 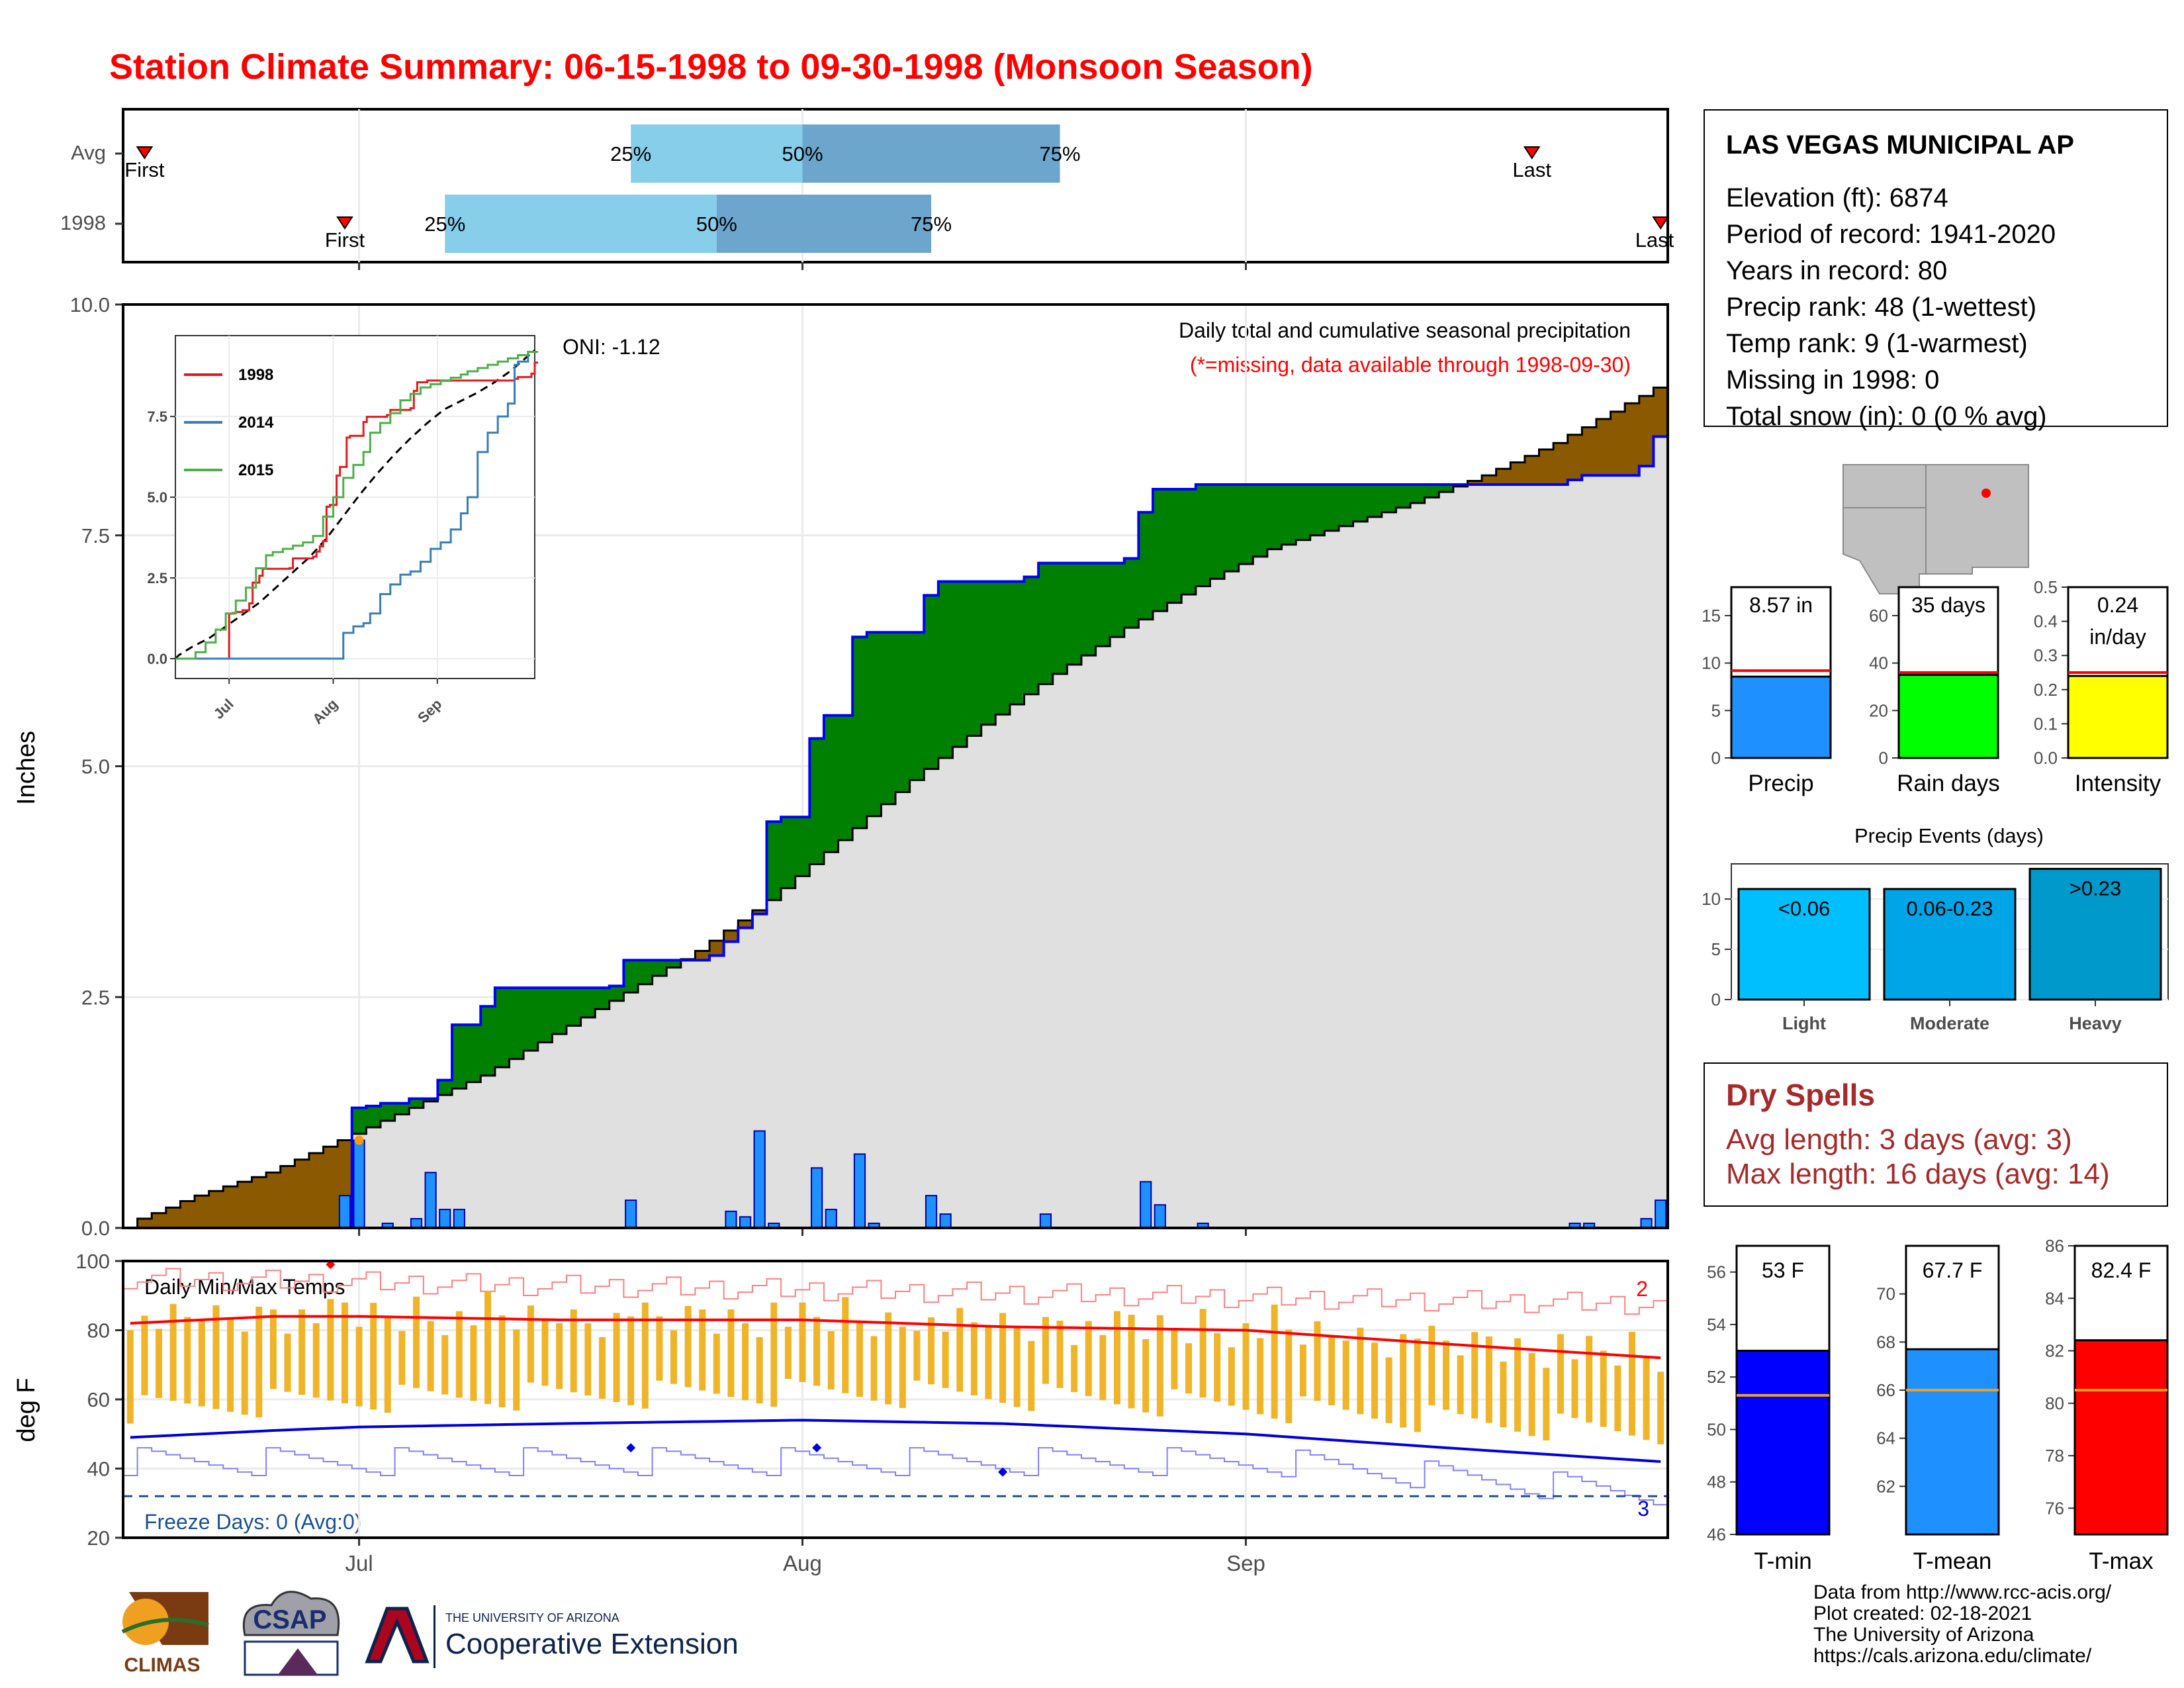 I want to click on last-label: Last, so click(x=1531, y=169).